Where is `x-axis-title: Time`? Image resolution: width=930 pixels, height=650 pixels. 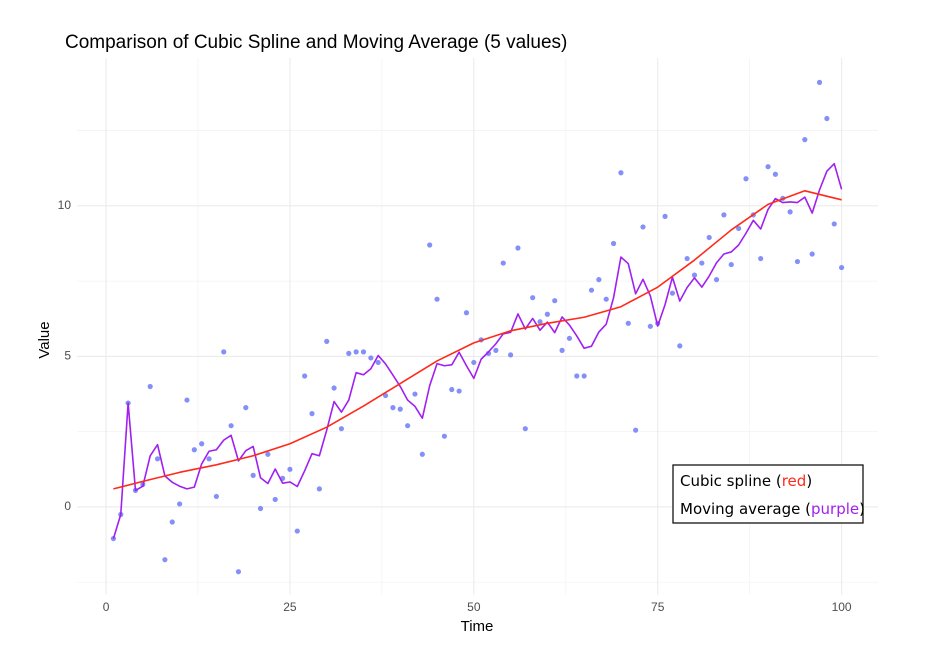
x-axis-title: Time is located at coordinates (477, 626).